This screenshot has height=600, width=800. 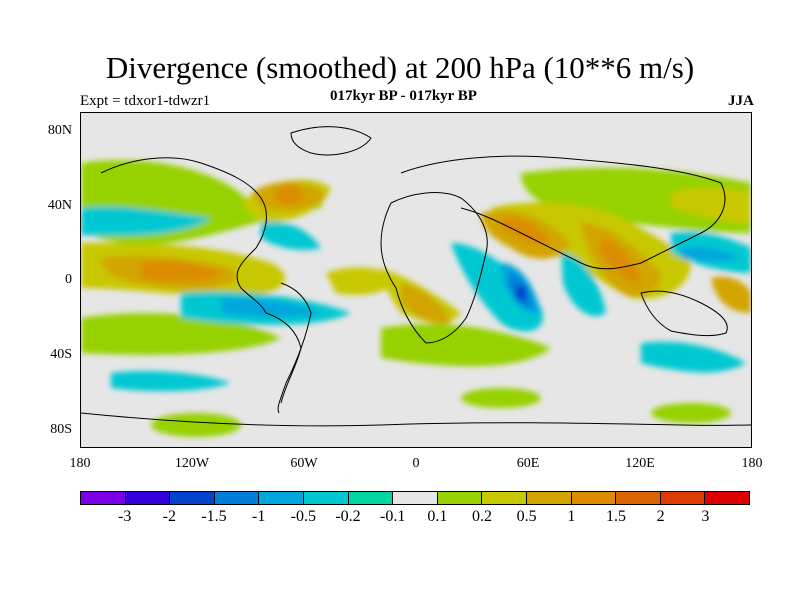 I want to click on lat-label-40n: 40N, so click(x=59, y=205).